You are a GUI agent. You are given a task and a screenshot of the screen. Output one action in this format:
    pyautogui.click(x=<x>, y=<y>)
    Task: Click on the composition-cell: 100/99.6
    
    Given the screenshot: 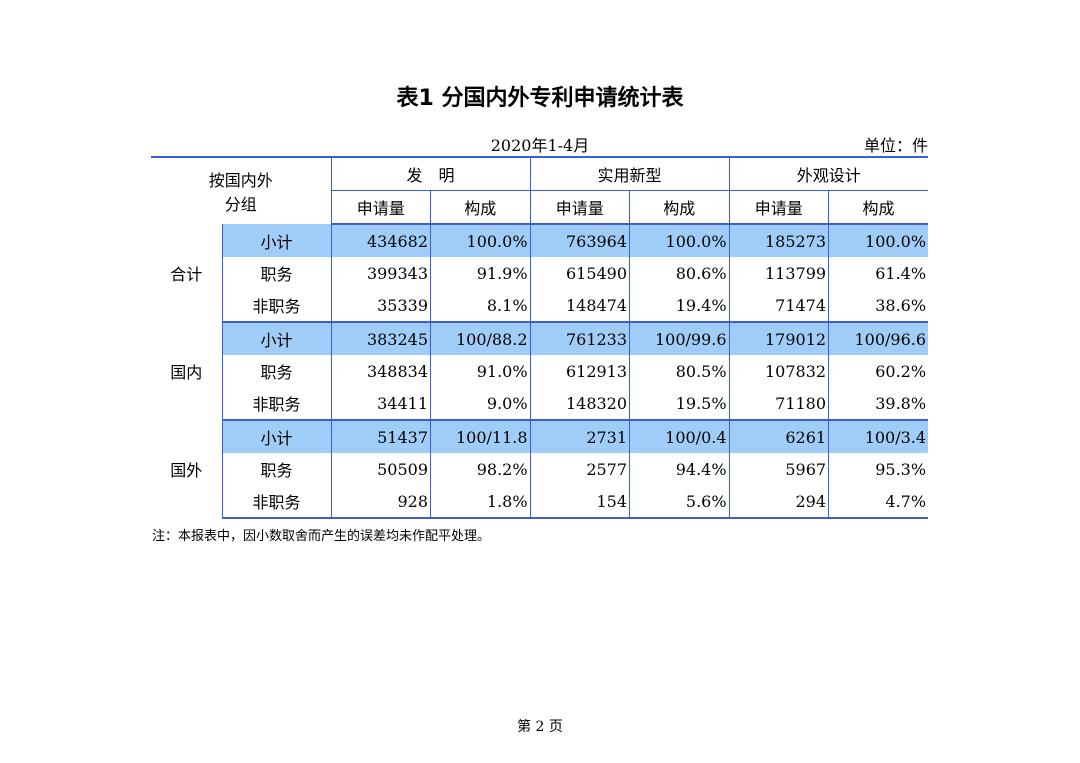 What is the action you would take?
    pyautogui.click(x=679, y=338)
    